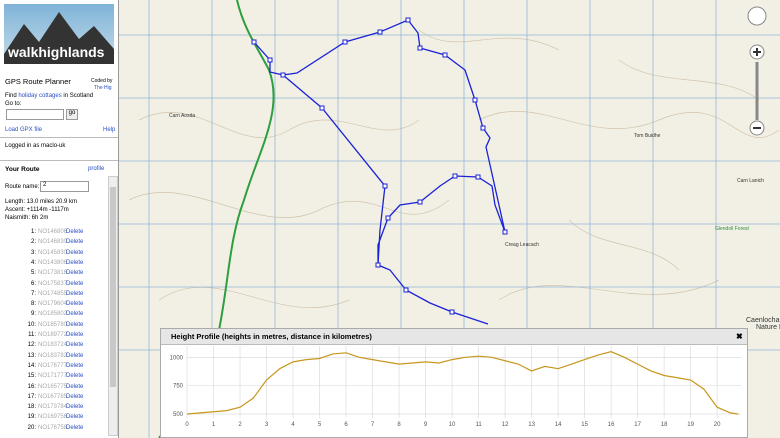  Describe the element at coordinates (31, 427) in the screenshot. I see `point-index: 20:` at that location.